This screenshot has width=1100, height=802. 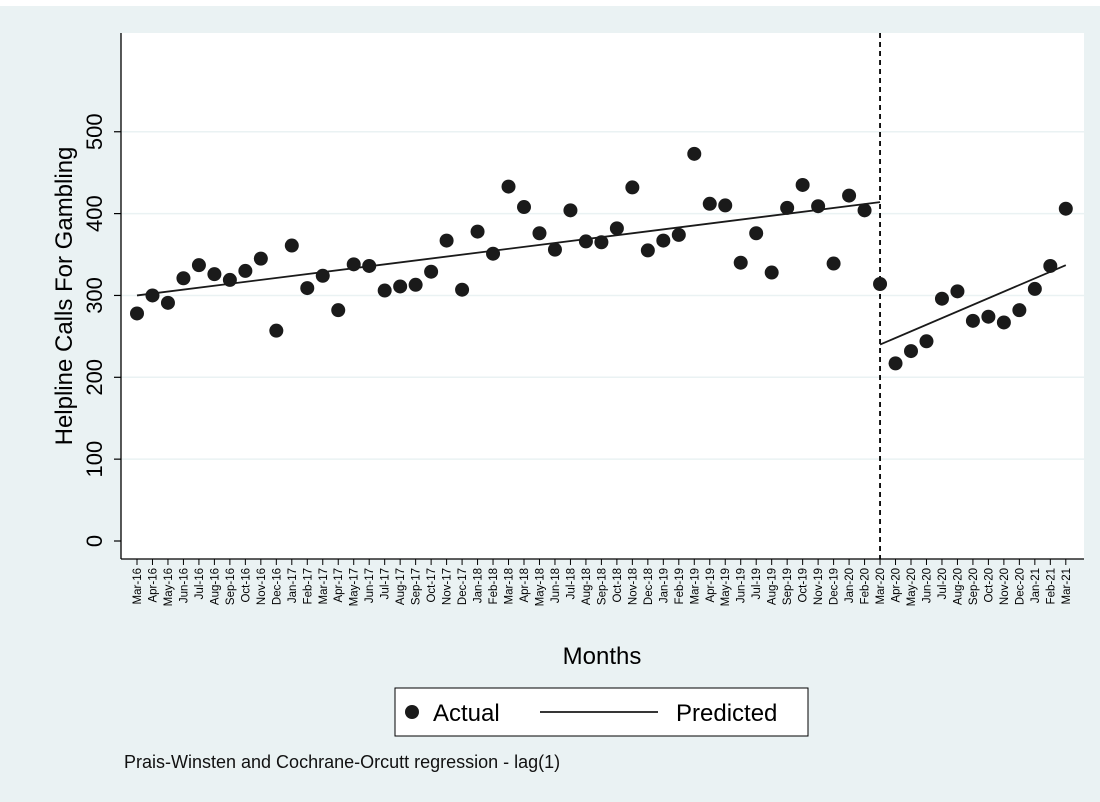 I want to click on x-tick-label: Dec-16, so click(x=277, y=586).